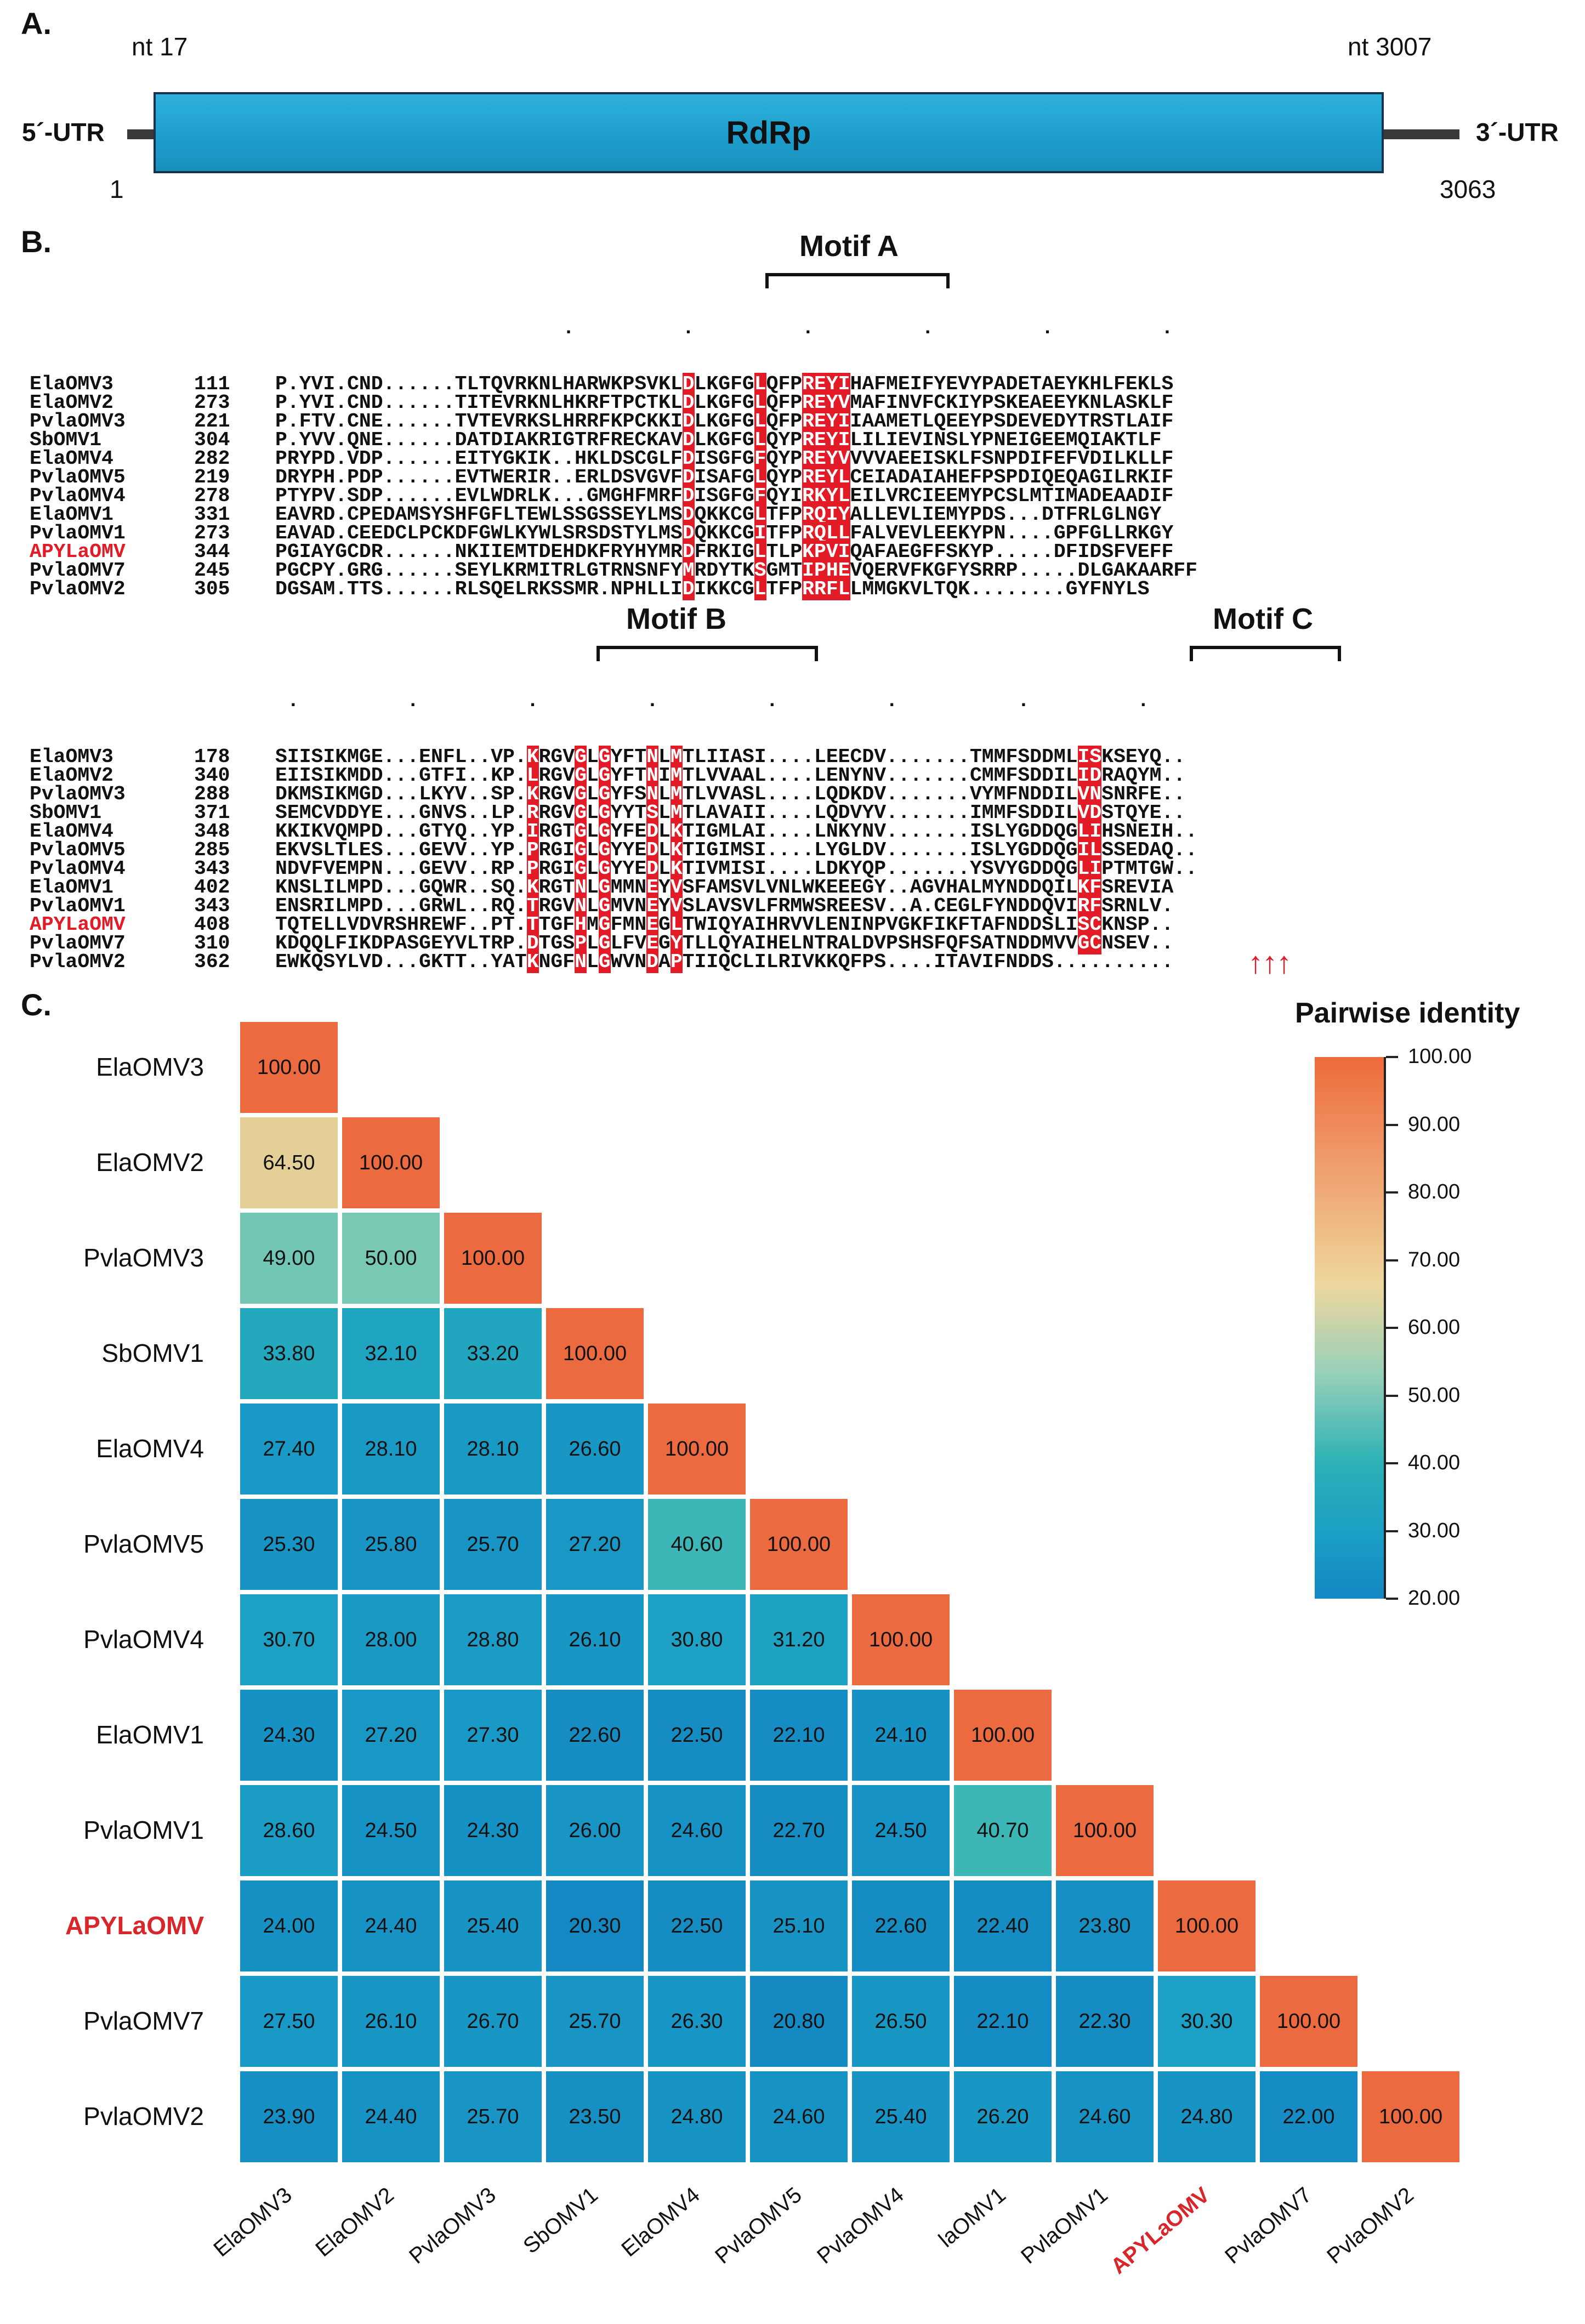 The height and width of the screenshot is (2324, 1585). Describe the element at coordinates (71, 887) in the screenshot. I see `sequence-name: ElaOMV1` at that location.